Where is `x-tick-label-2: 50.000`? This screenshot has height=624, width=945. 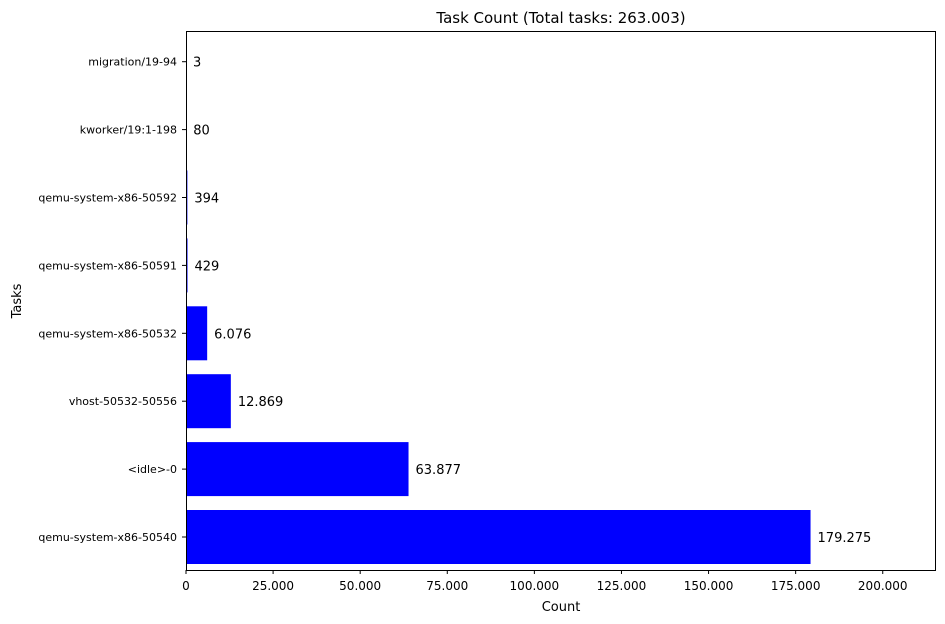 x-tick-label-2: 50.000 is located at coordinates (360, 586).